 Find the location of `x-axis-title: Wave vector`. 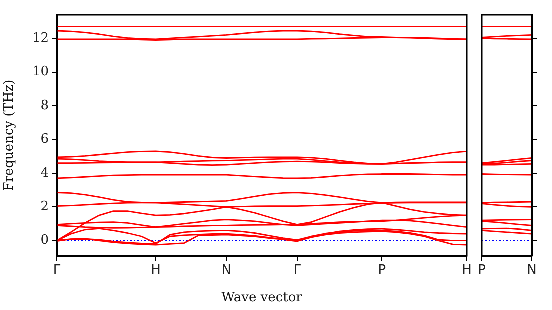

x-axis-title: Wave vector is located at coordinates (263, 298).